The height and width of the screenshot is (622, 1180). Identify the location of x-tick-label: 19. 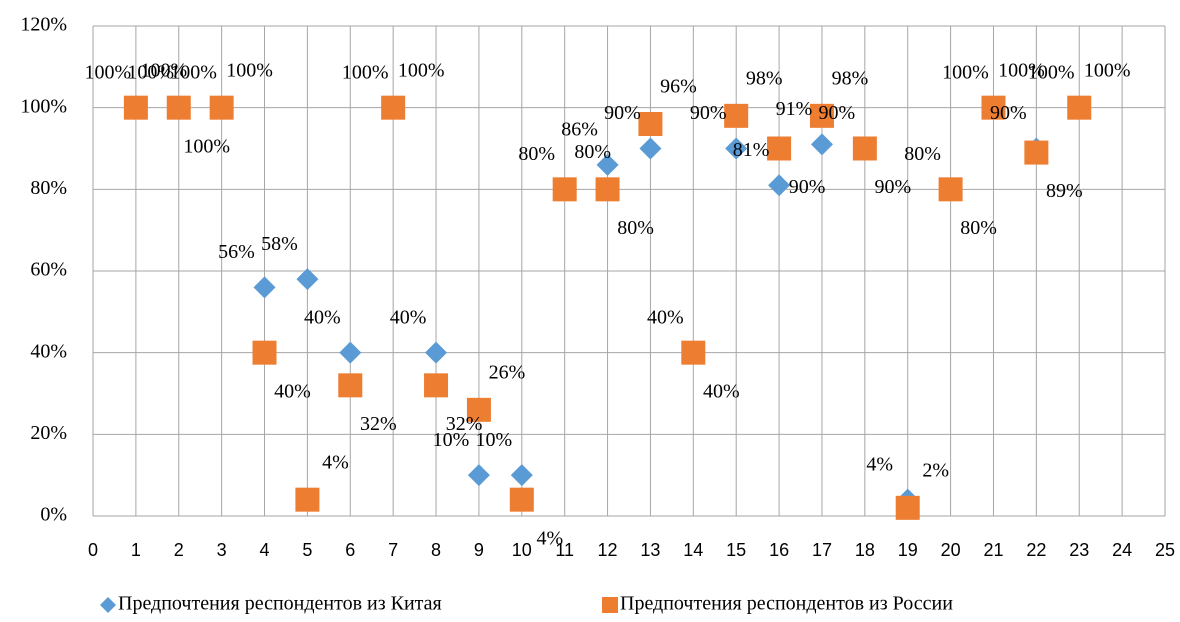
(908, 550).